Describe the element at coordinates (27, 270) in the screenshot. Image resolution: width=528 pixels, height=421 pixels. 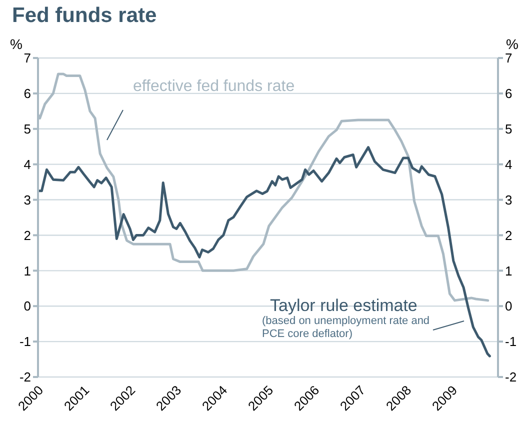
I see `y-tick-label: 1` at that location.